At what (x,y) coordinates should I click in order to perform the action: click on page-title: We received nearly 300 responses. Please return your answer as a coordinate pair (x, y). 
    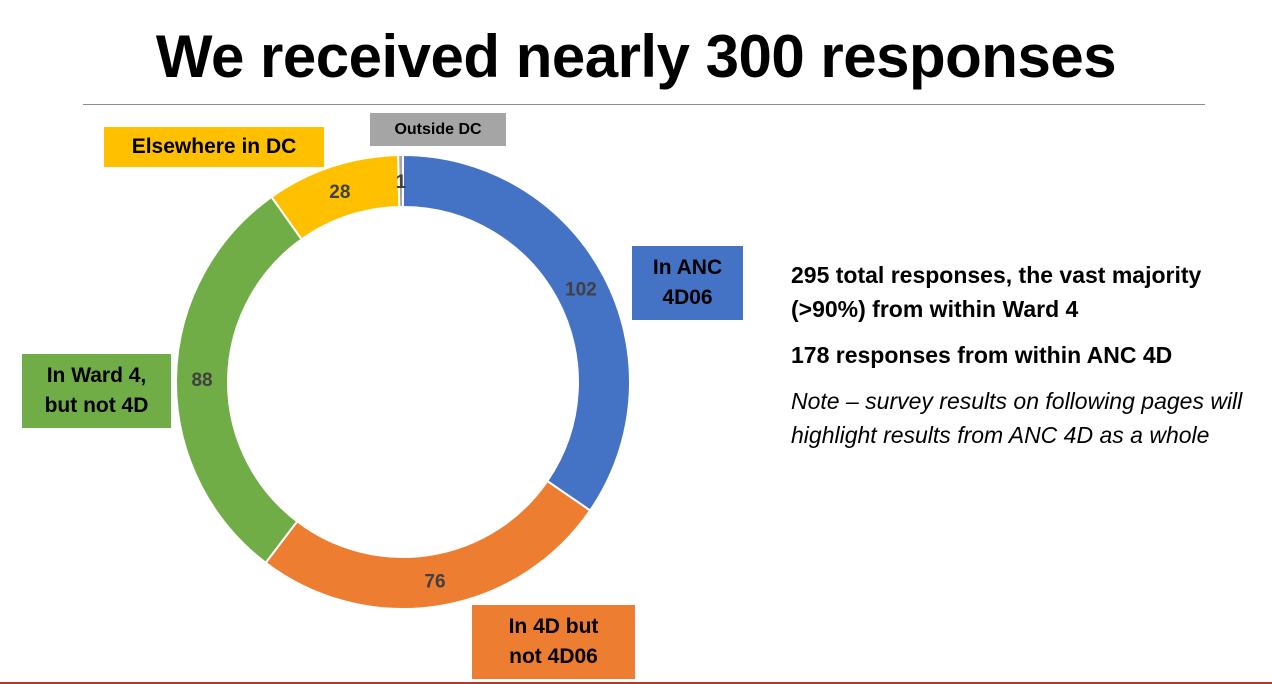
    Looking at the image, I should click on (636, 56).